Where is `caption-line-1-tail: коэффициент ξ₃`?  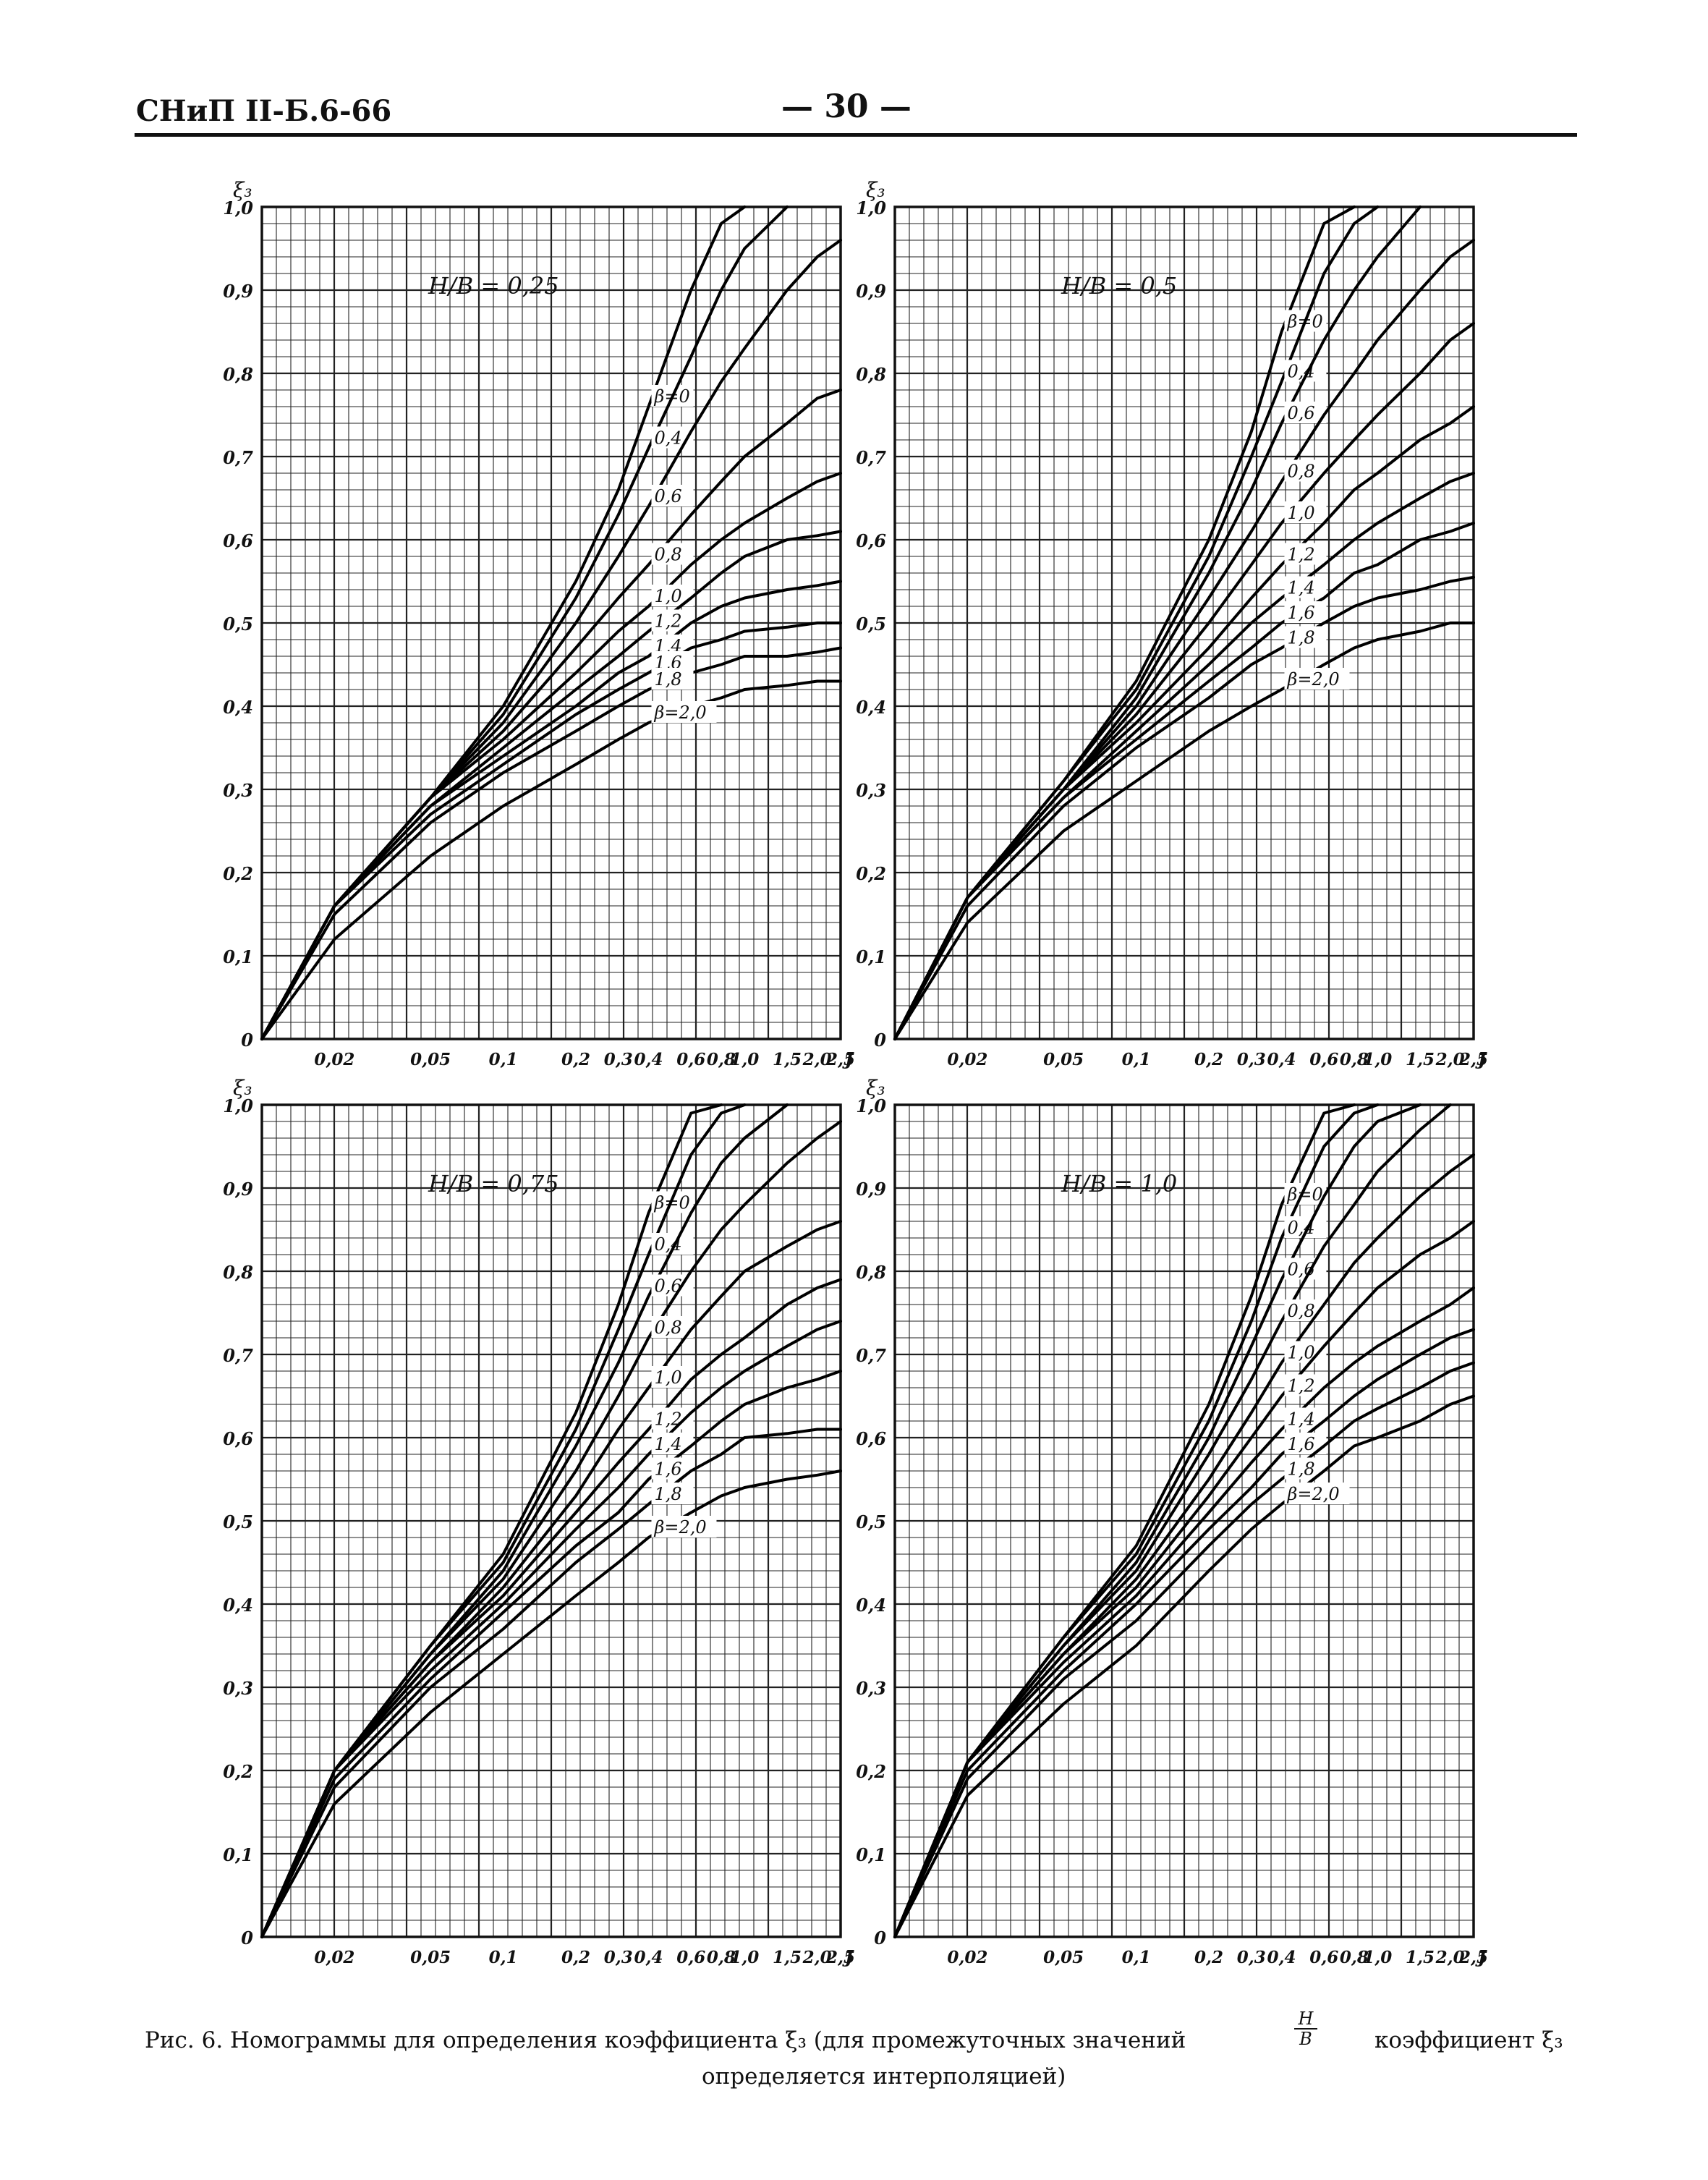
caption-line-1-tail: коэффициент ξ₃ is located at coordinates (1469, 2040).